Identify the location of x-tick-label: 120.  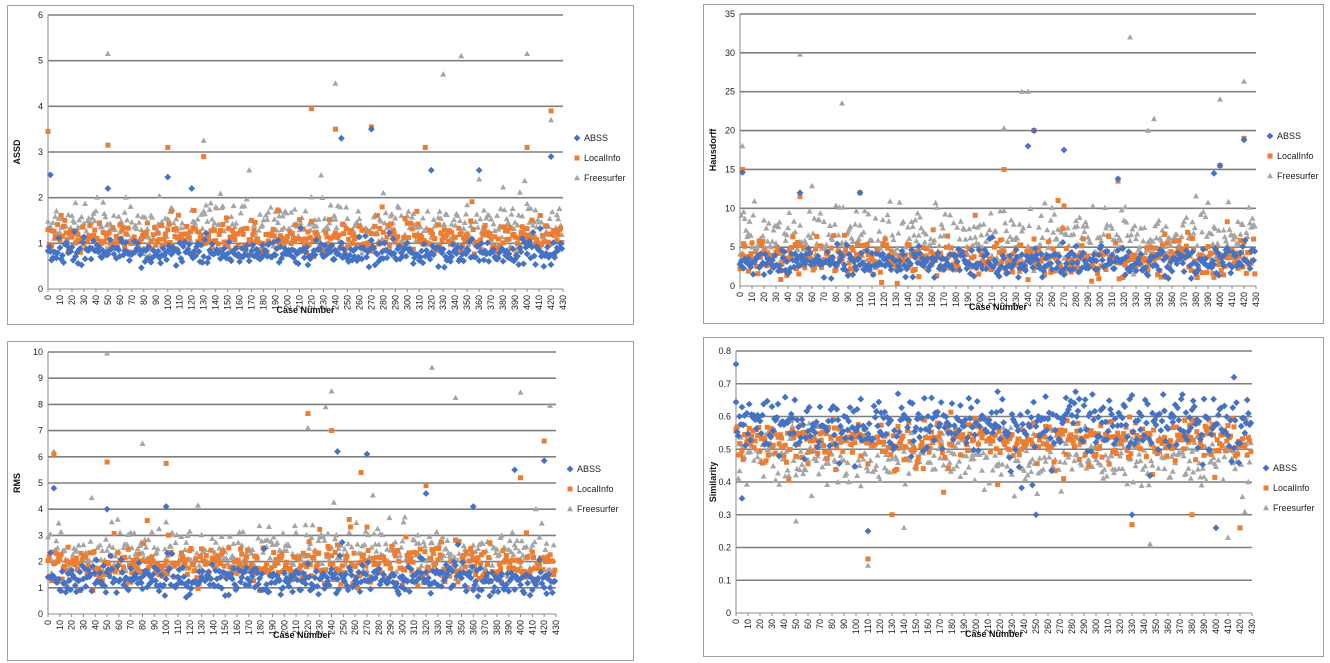
(884, 299).